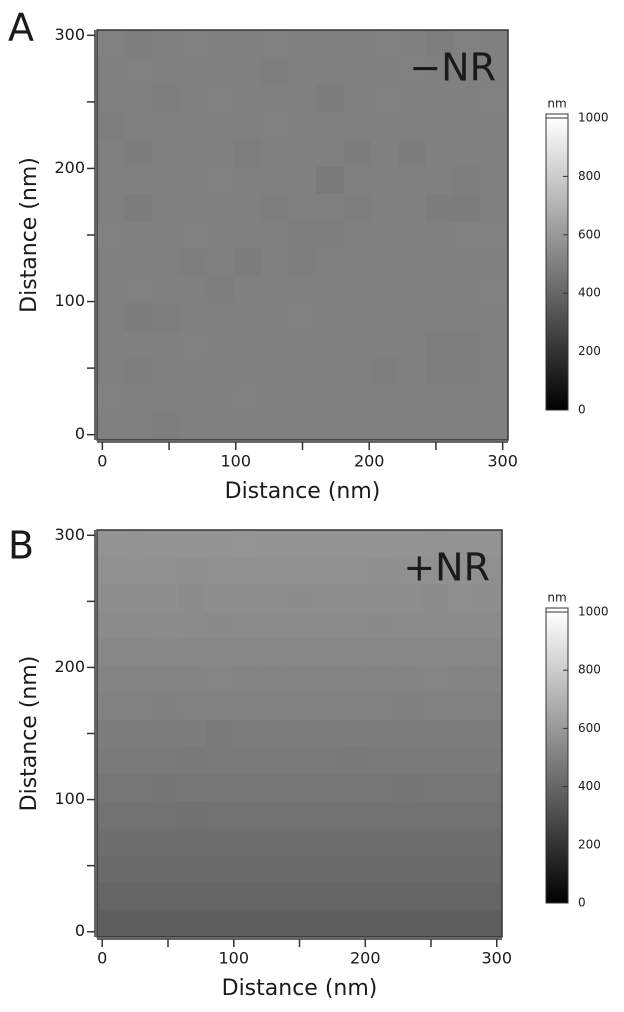  What do you see at coordinates (80, 930) in the screenshot?
I see `y-tick-label: 0` at bounding box center [80, 930].